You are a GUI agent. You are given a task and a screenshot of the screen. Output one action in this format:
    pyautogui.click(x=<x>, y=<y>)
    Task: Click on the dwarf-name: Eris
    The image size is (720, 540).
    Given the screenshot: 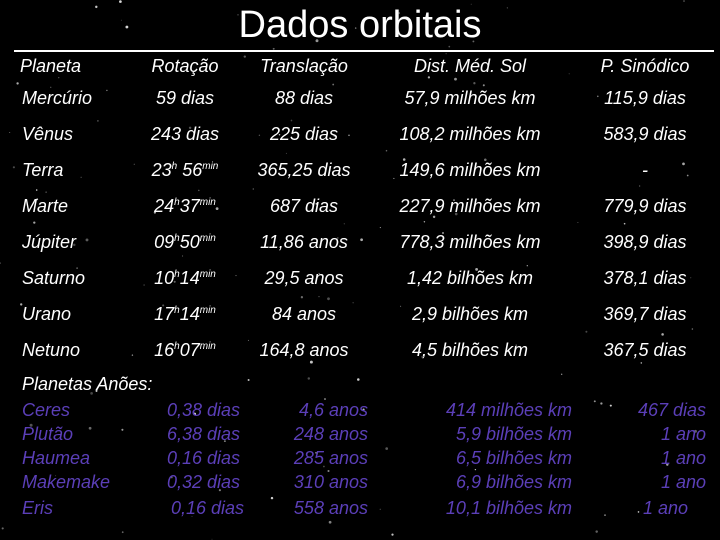 What is the action you would take?
    pyautogui.click(x=37, y=508)
    